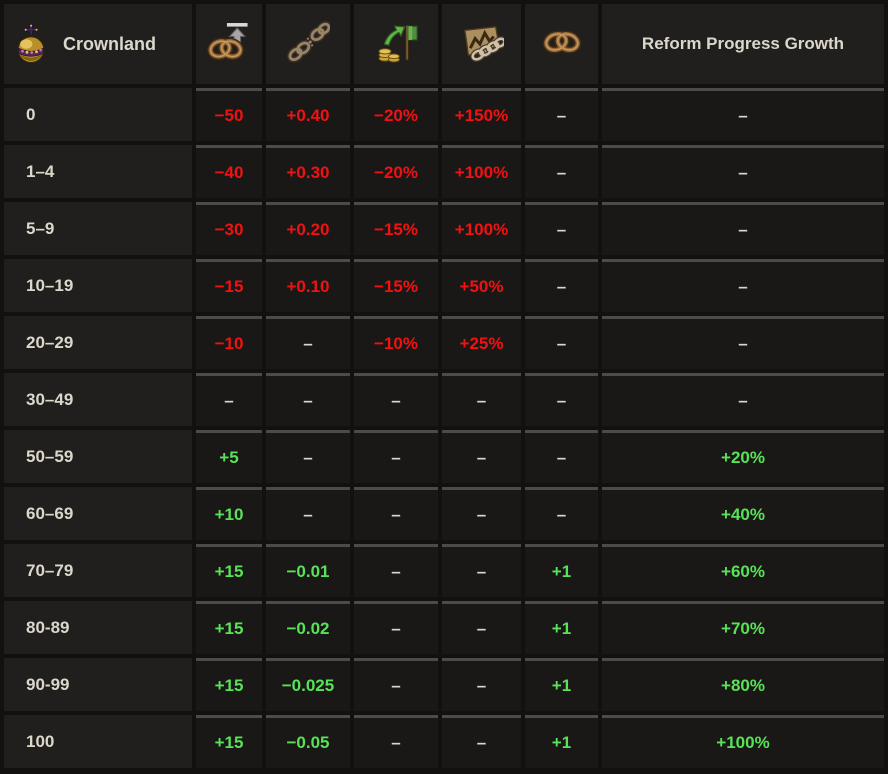 The width and height of the screenshot is (888, 774). I want to click on value-cell: +10, so click(229, 513).